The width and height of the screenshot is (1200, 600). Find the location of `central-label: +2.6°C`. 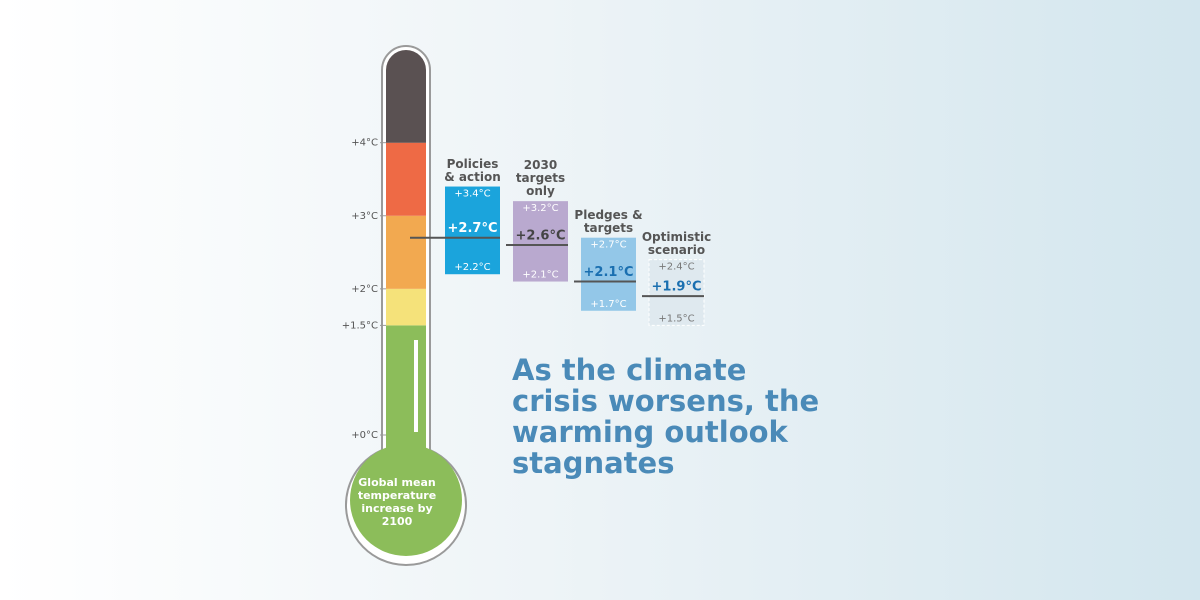

central-label: +2.6°C is located at coordinates (541, 236).